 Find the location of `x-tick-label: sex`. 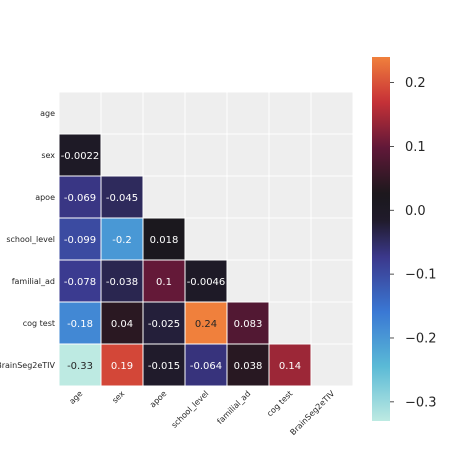

x-tick-label: sex is located at coordinates (118, 397).